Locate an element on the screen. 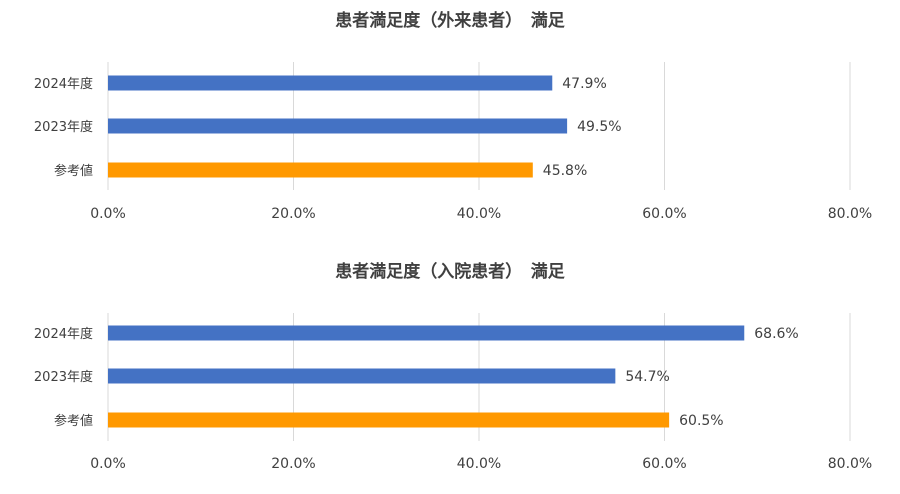 This screenshot has width=900, height=494. data-label: 45.8% is located at coordinates (565, 171).